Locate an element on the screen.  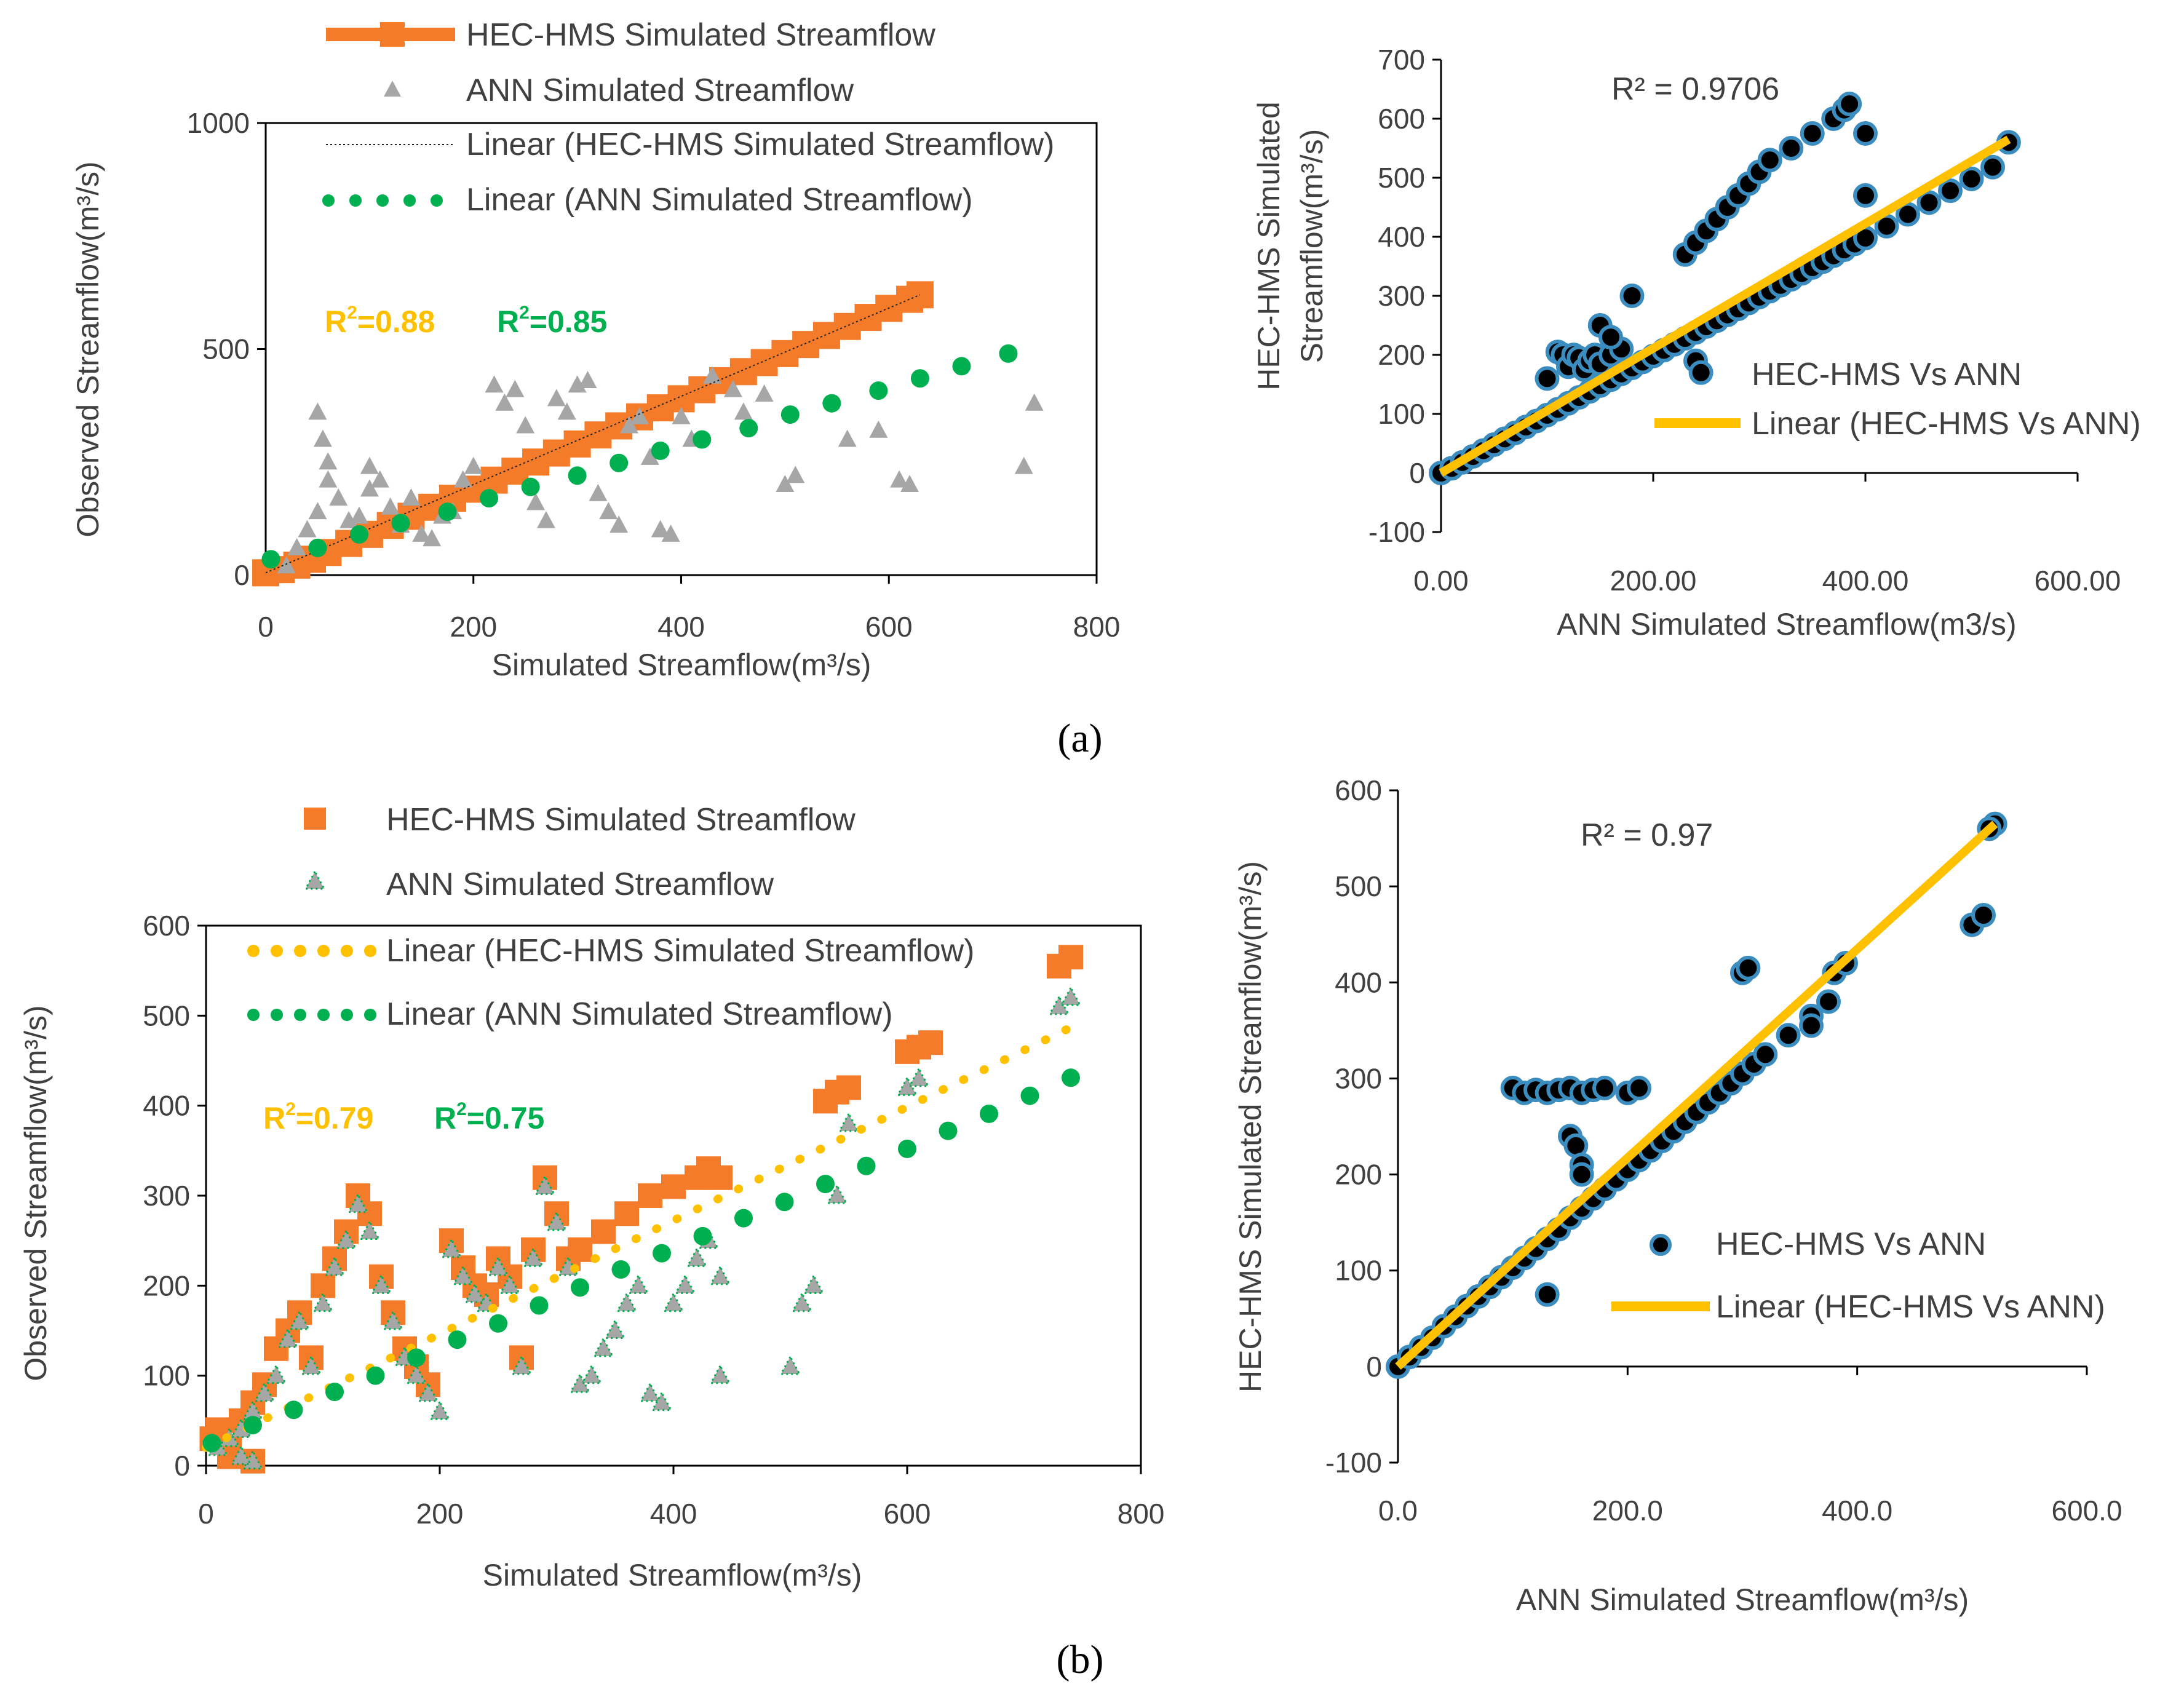
x-tick-label: 600.0 is located at coordinates (2086, 1511).